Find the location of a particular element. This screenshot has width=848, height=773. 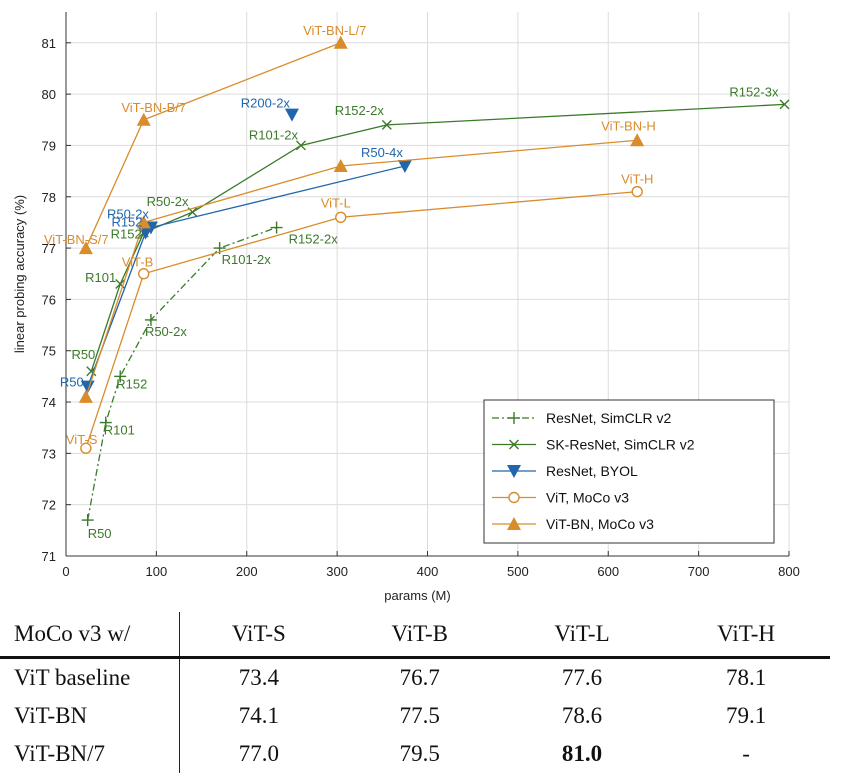

table-cell: 74.1 is located at coordinates (259, 716).